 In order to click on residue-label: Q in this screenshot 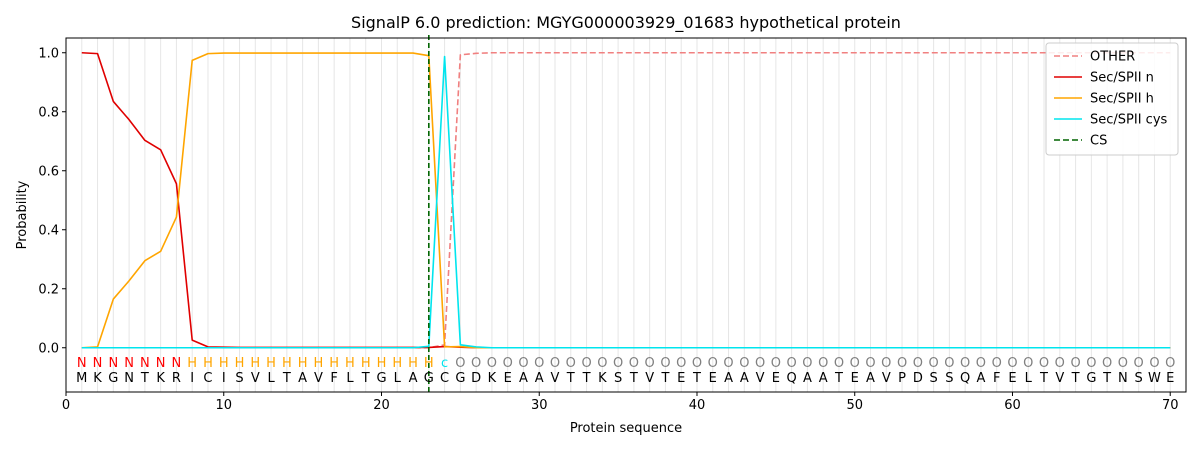, I will do `click(965, 378)`.